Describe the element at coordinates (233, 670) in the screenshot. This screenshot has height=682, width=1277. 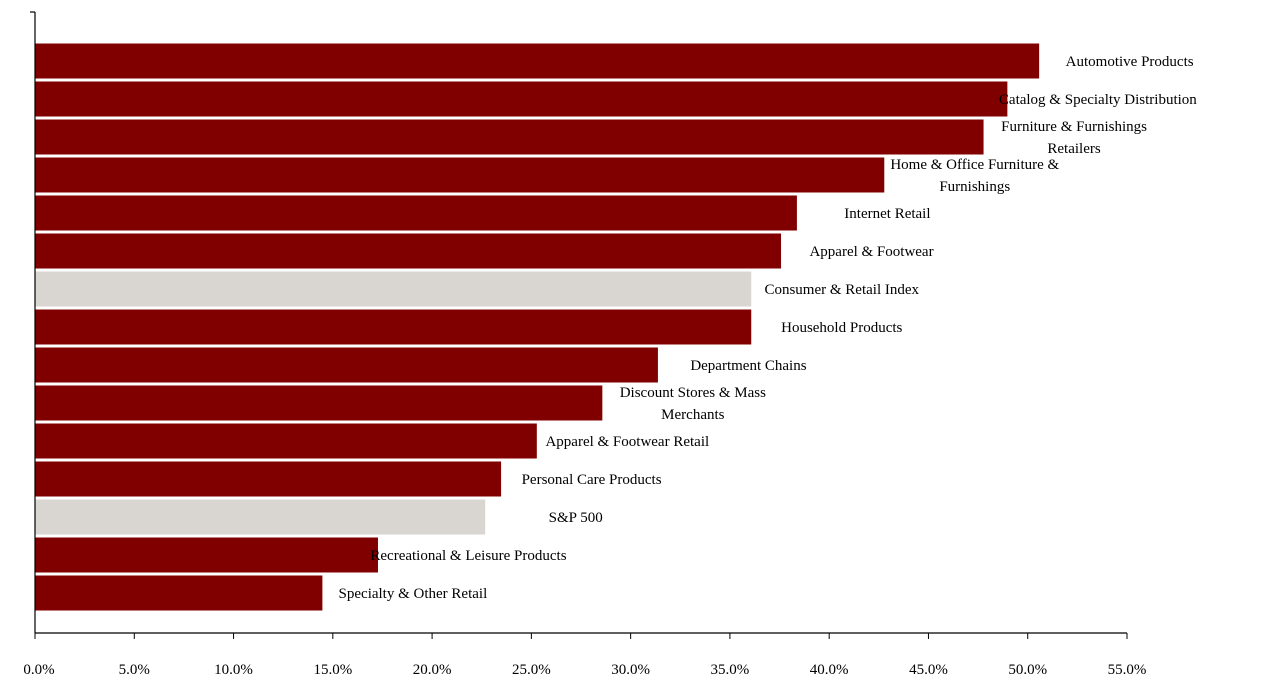
I see `x-tick-label-3: 10.0%` at that location.